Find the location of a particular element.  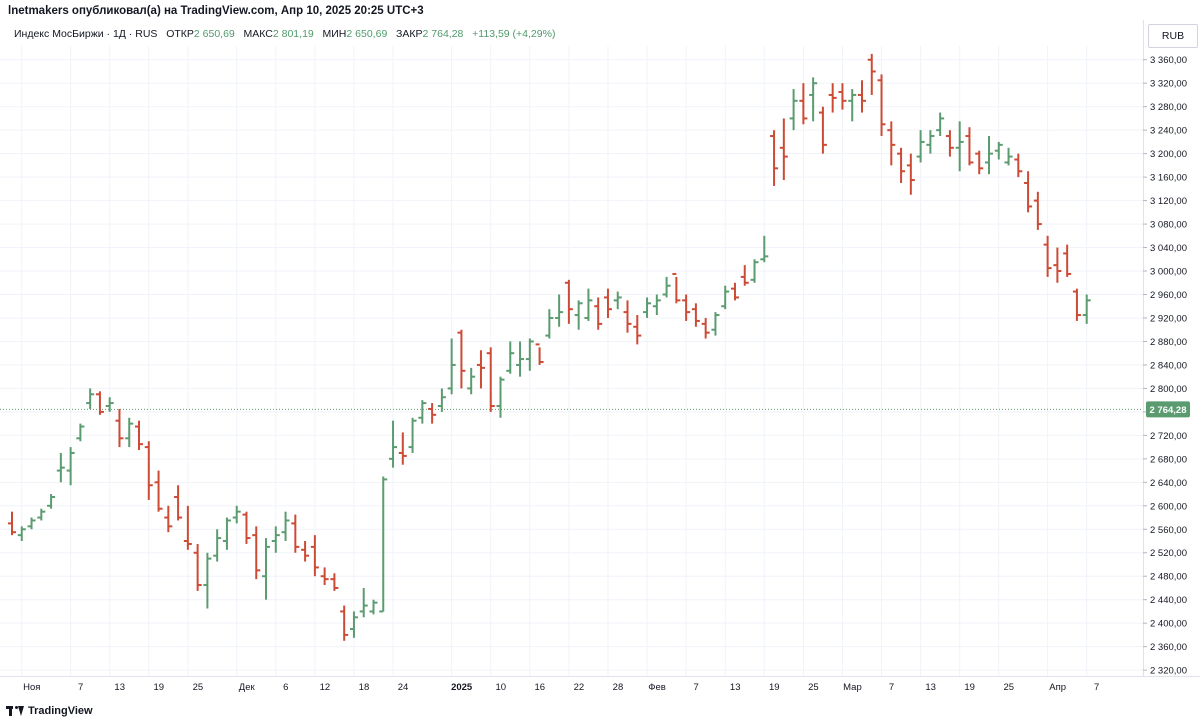

time-tick-label: 28 is located at coordinates (618, 687).